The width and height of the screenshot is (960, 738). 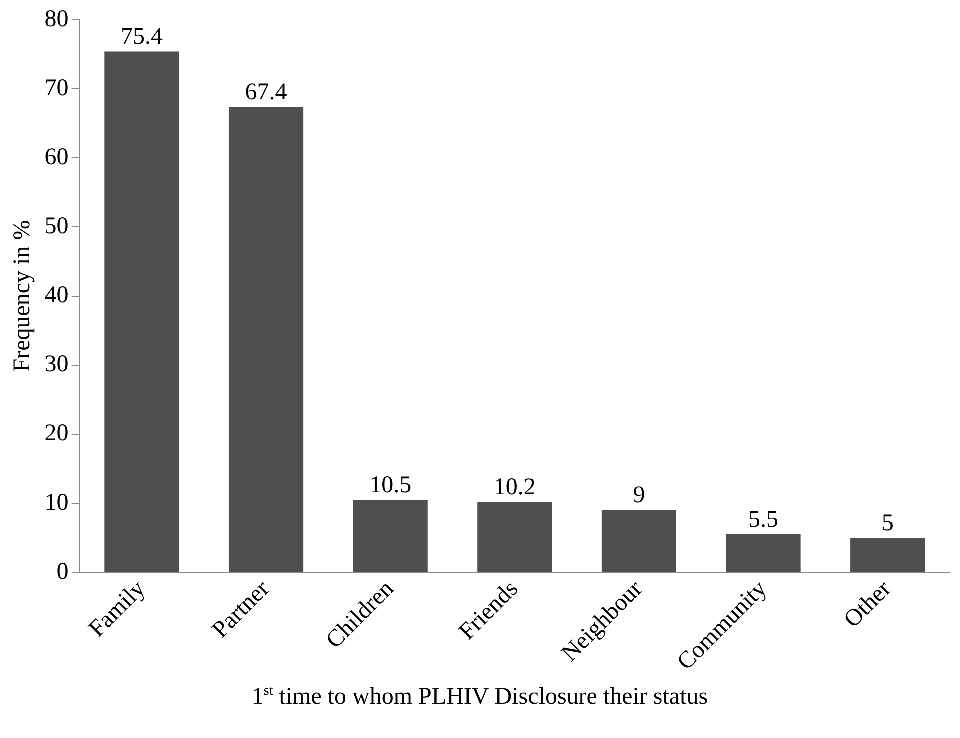 What do you see at coordinates (56, 19) in the screenshot?
I see `y-tick-label: 80` at bounding box center [56, 19].